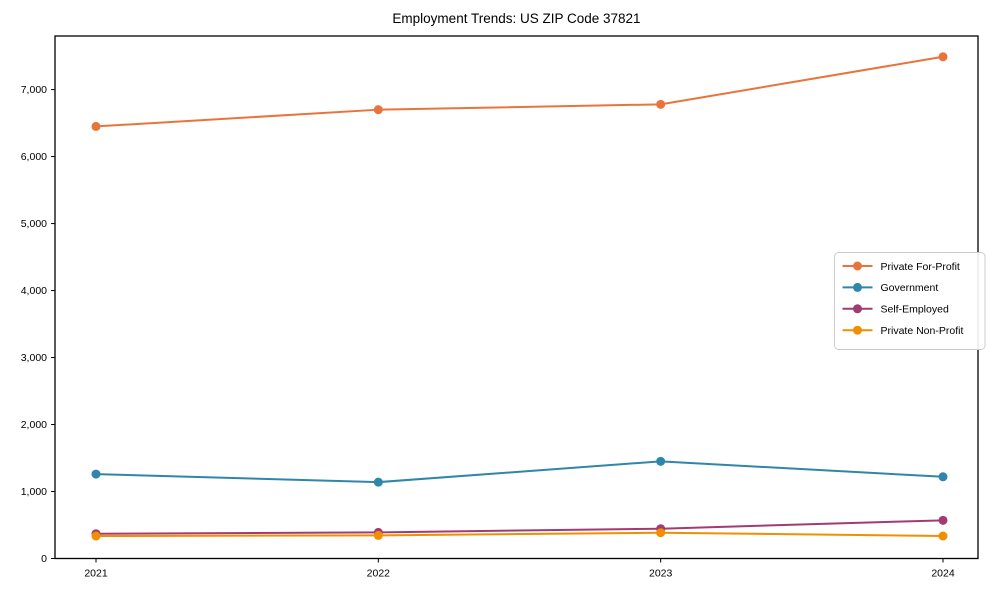 The image size is (1000, 600). Describe the element at coordinates (943, 477) in the screenshot. I see `data-point-government-2024` at that location.